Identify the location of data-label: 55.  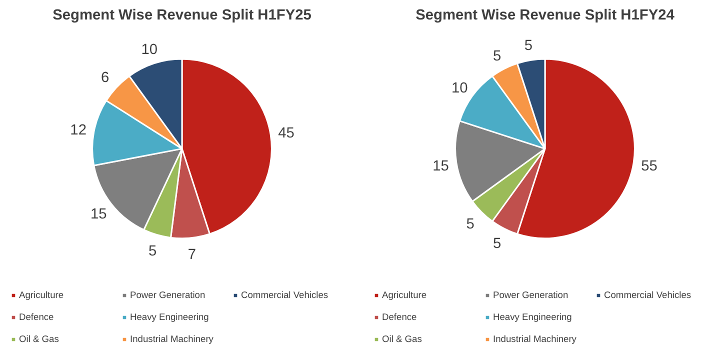
(649, 166).